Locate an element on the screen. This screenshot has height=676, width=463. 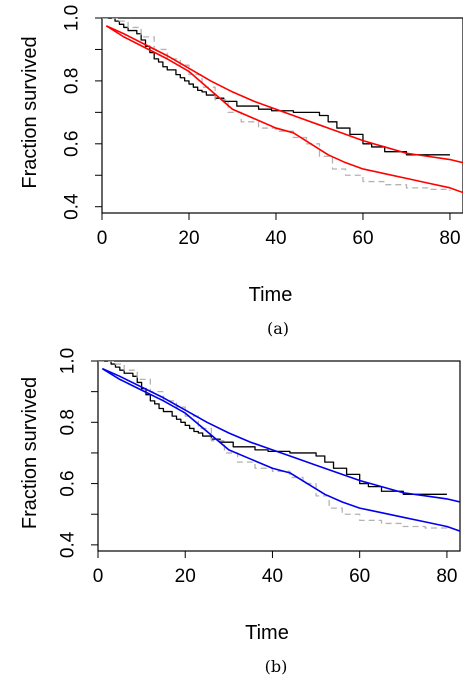
series-step-black is located at coordinates (272, 428).